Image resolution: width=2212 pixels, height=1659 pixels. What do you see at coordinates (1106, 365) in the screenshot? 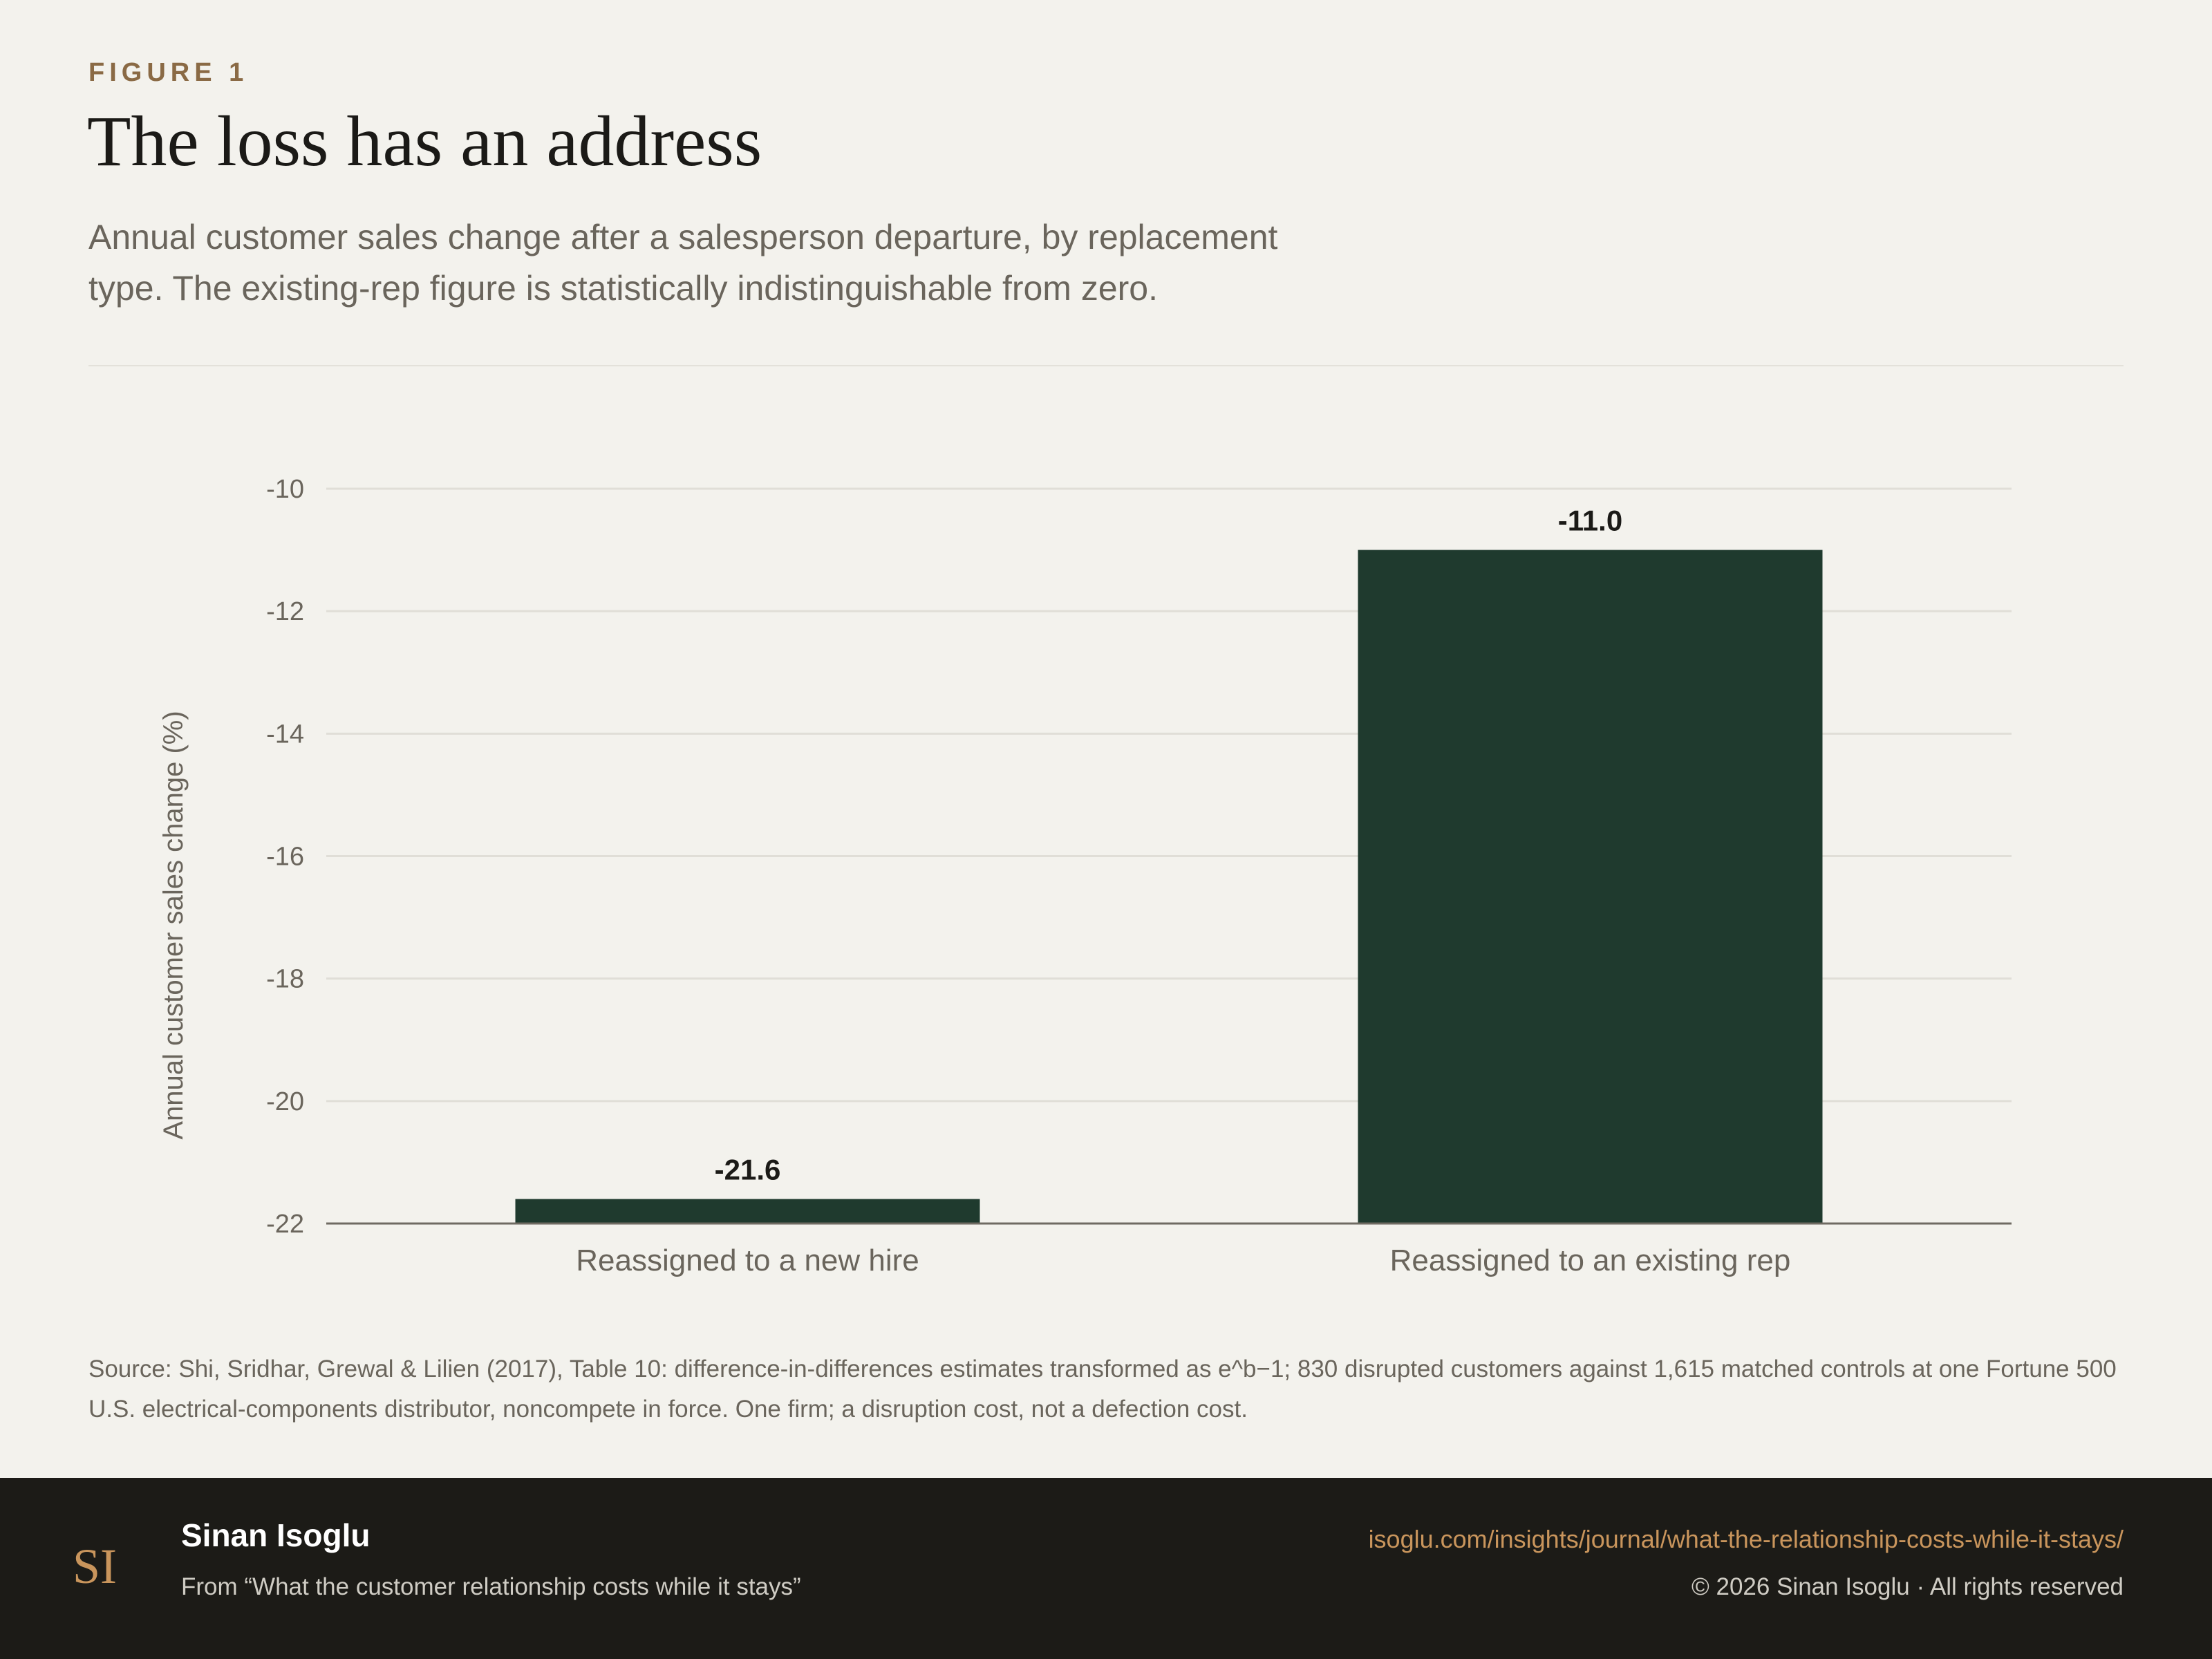
I see `header-divider` at bounding box center [1106, 365].